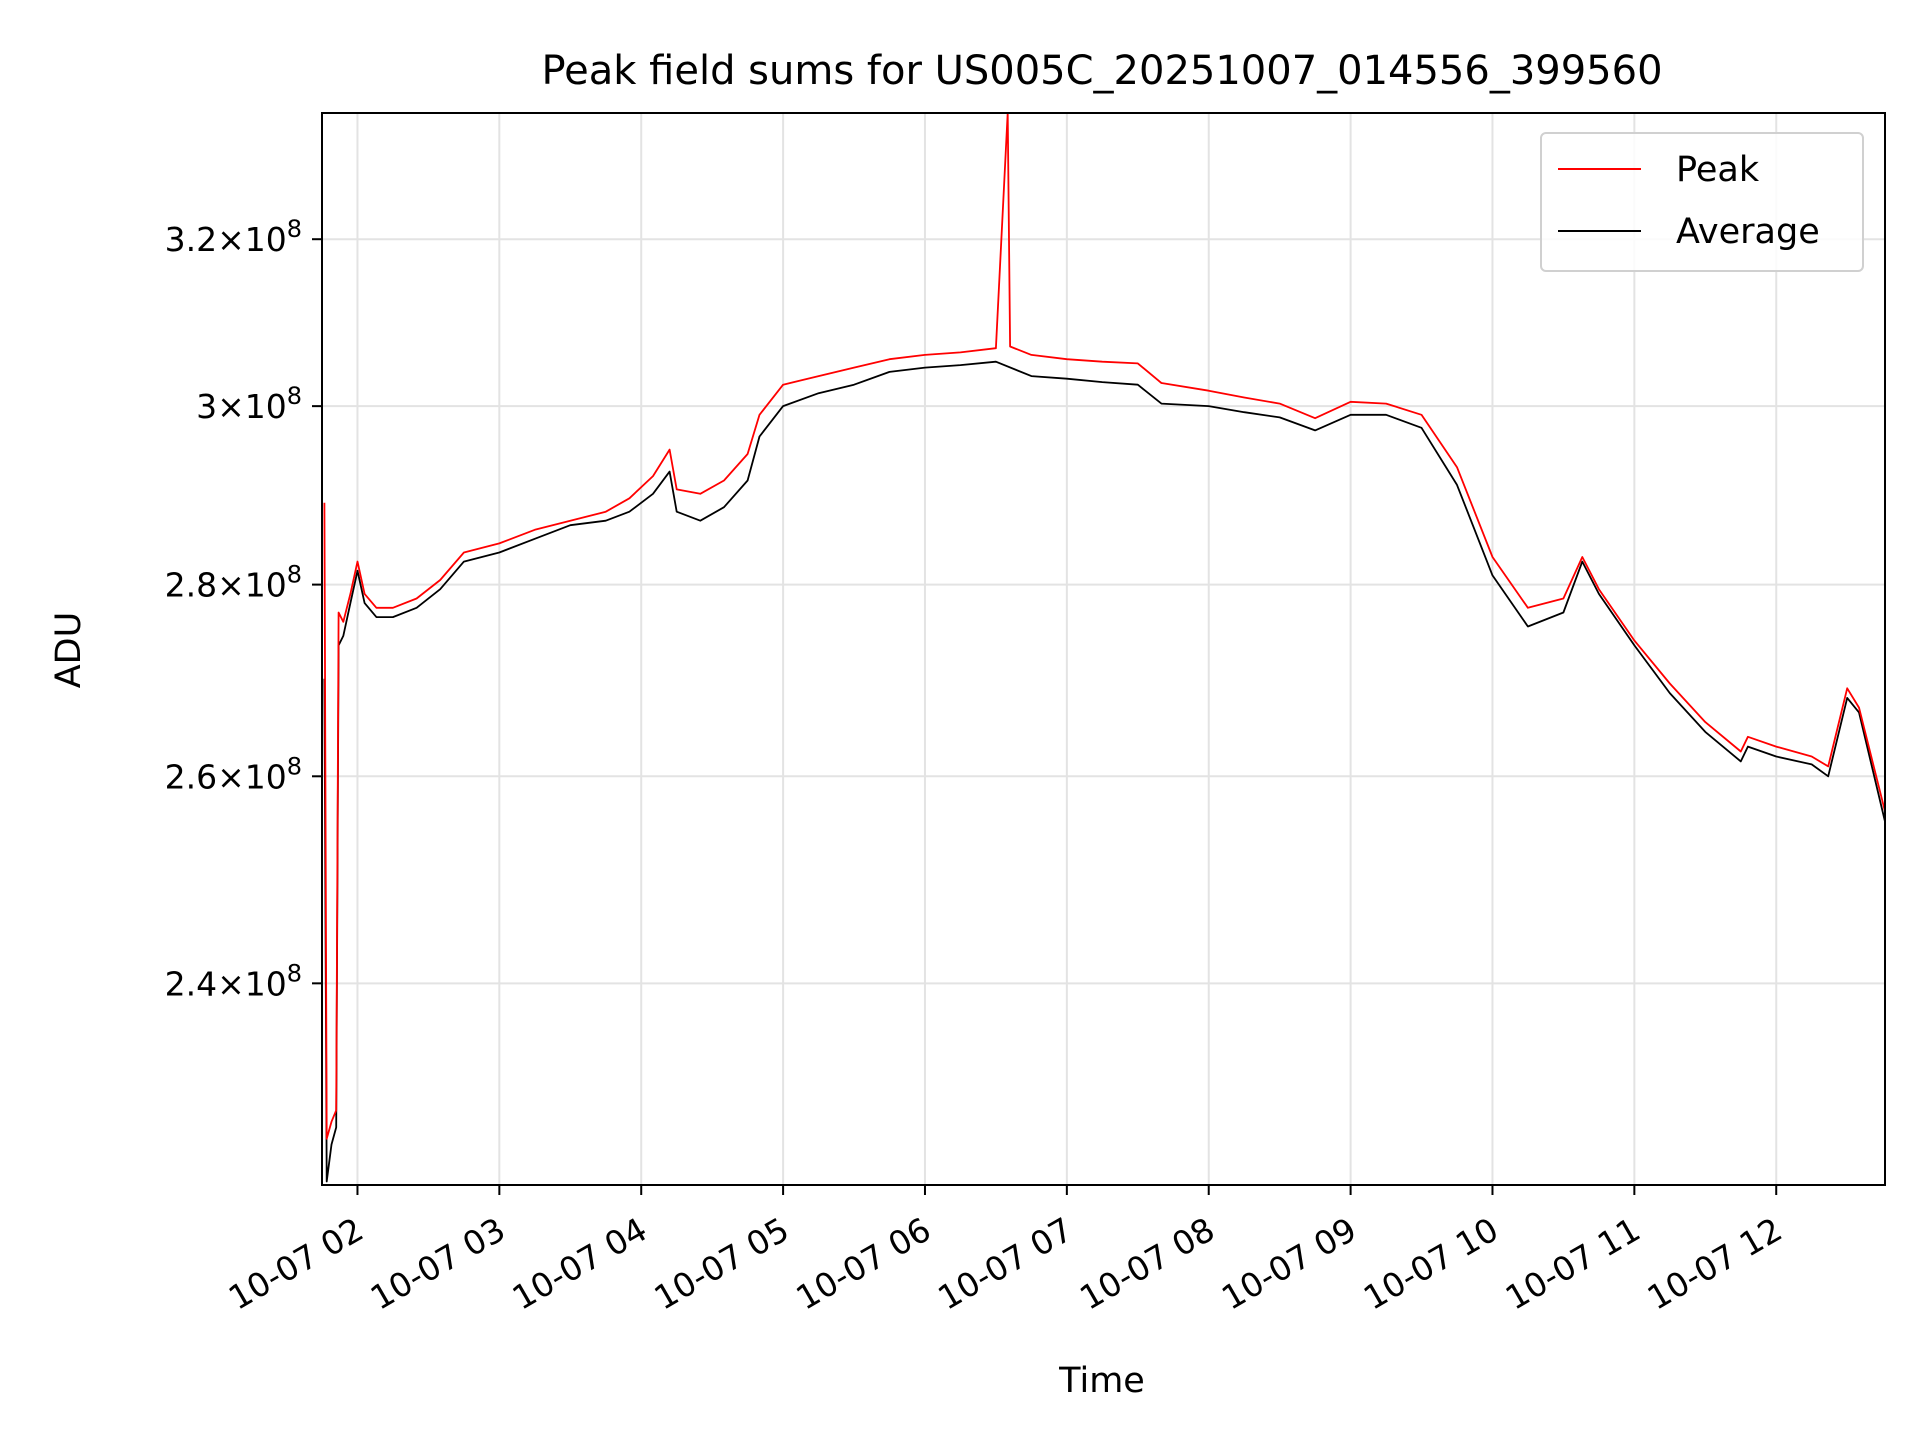 The width and height of the screenshot is (1920, 1440). I want to click on y-tick-label: 3.2×108, so click(233, 237).